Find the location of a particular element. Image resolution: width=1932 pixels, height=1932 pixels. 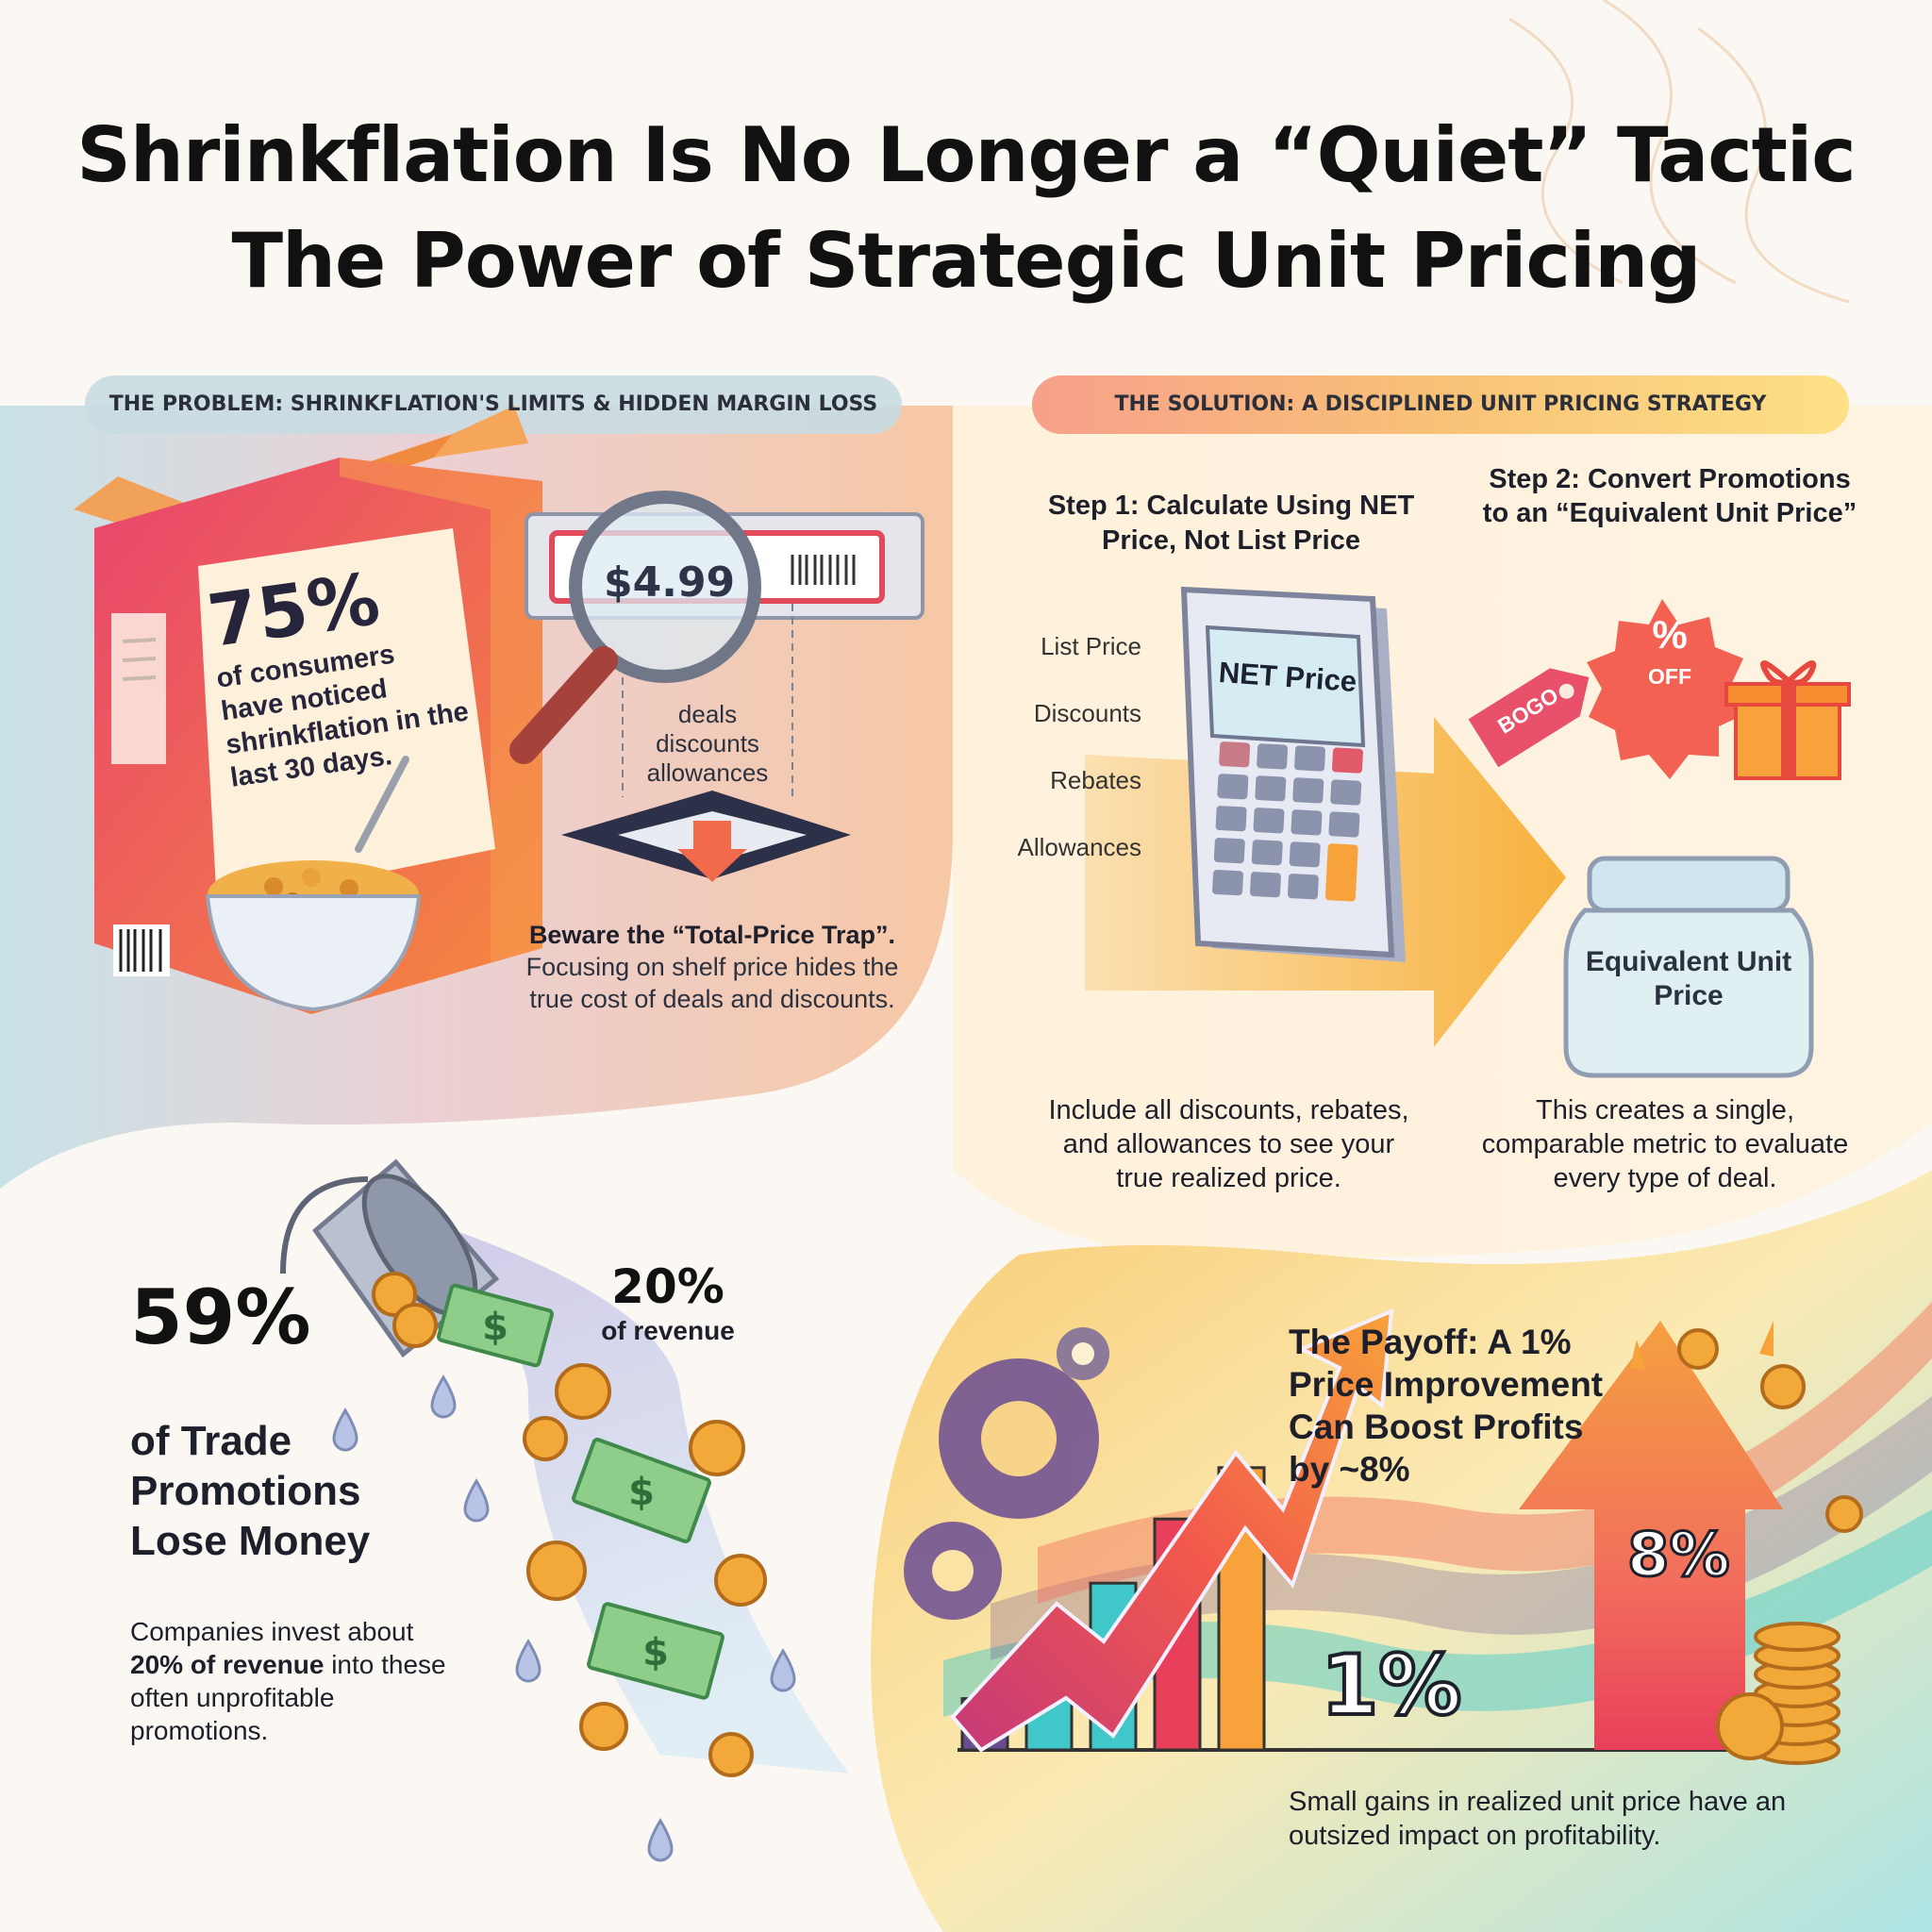

input-discounts: Discounts is located at coordinates (1087, 713).